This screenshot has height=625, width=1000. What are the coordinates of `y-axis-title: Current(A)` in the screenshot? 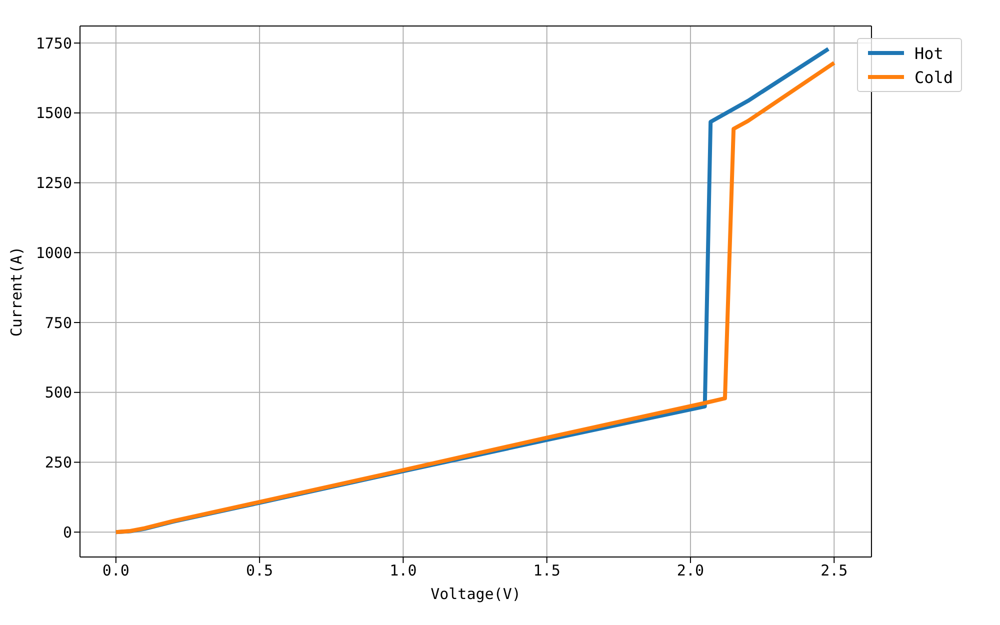 It's located at (16, 291).